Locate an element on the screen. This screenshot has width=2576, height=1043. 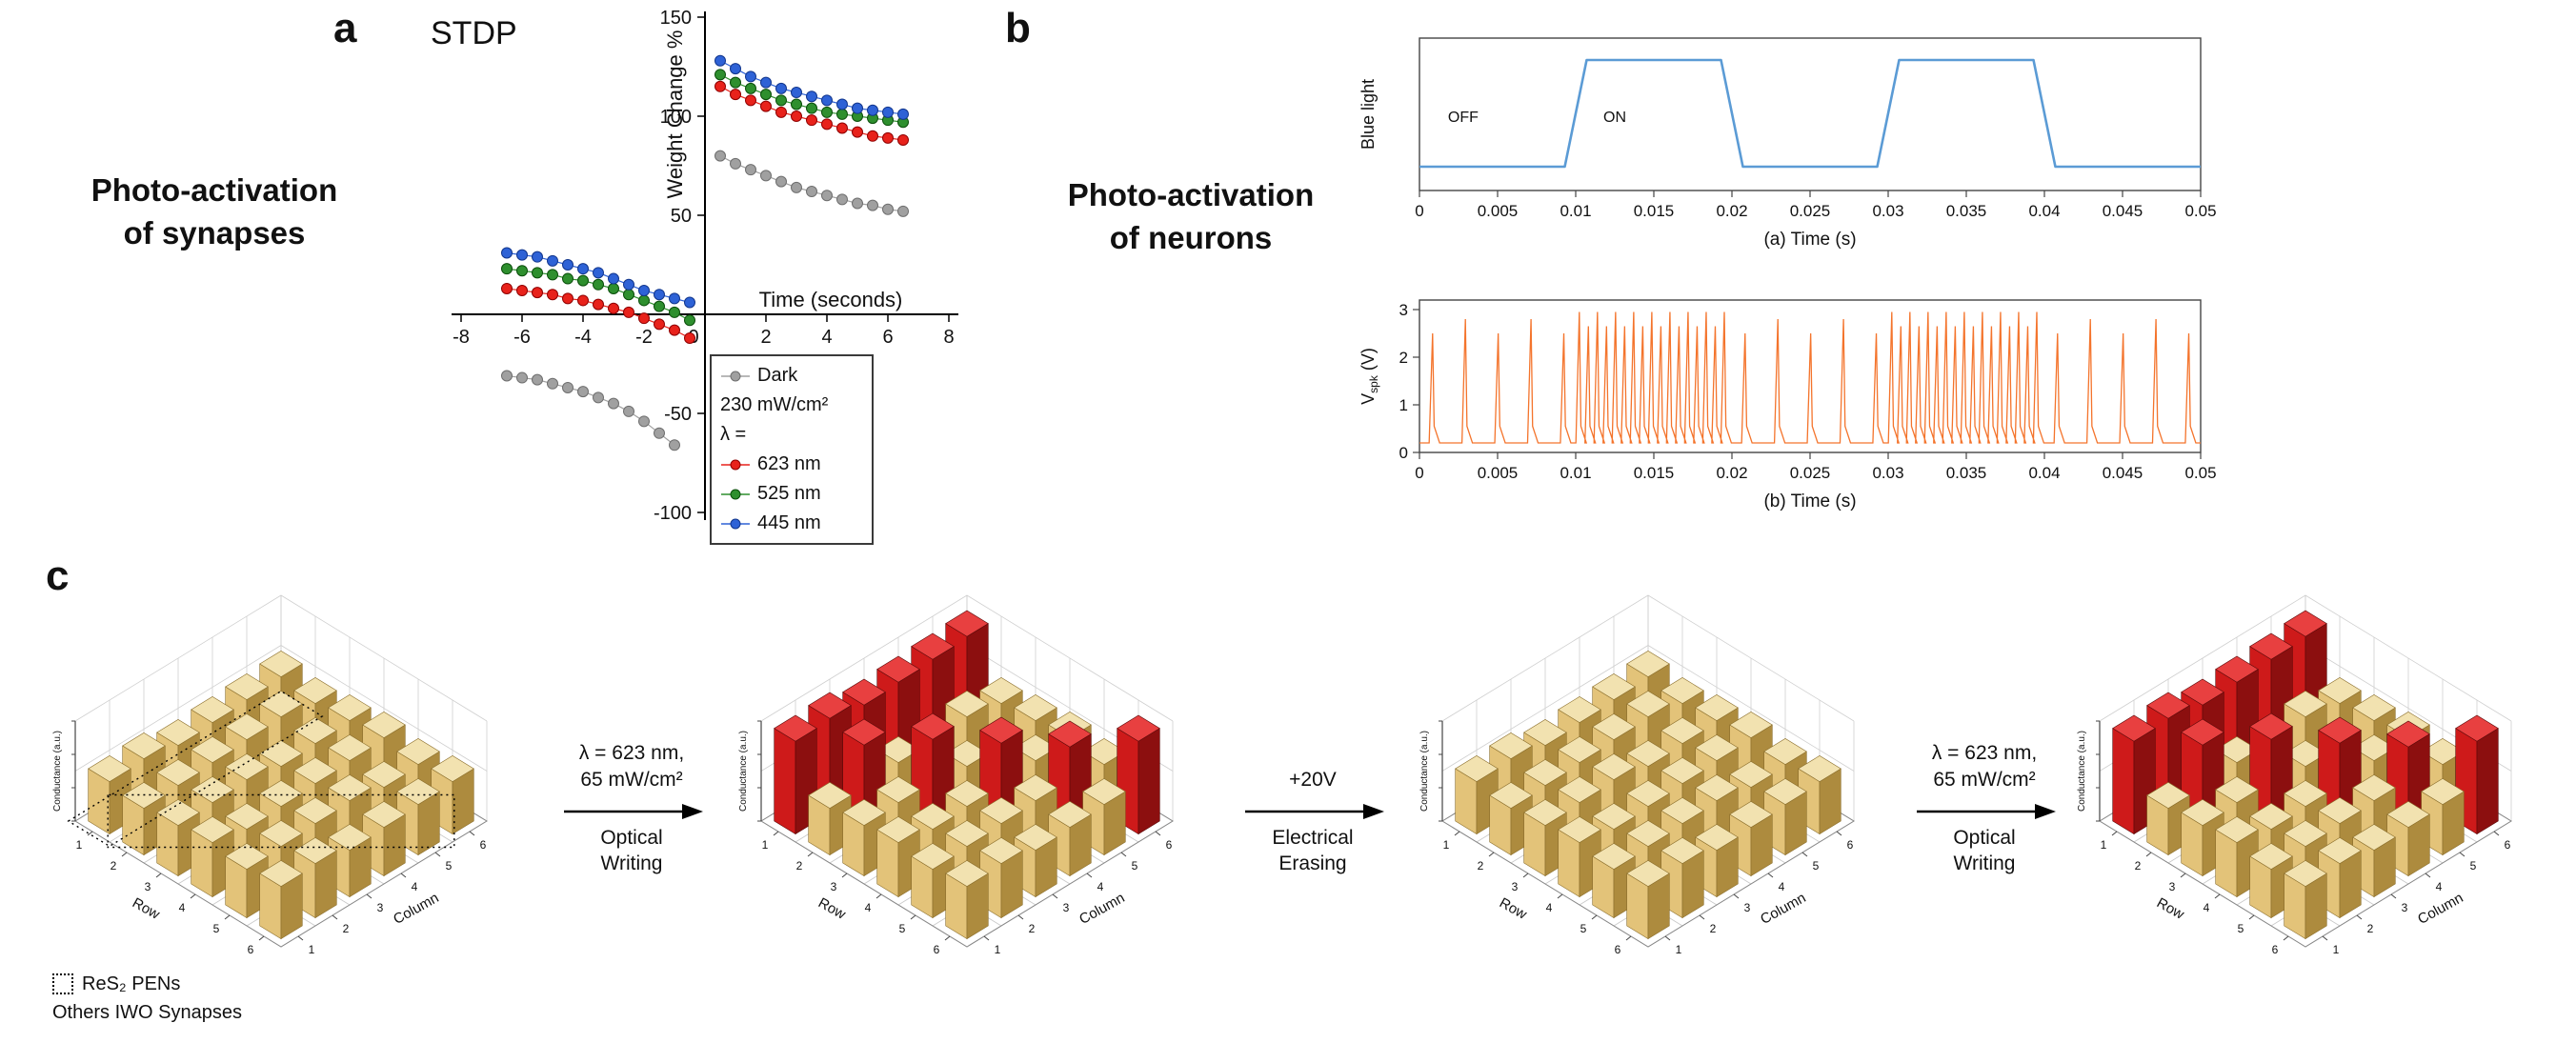
state-annotation: OFF is located at coordinates (1463, 118).